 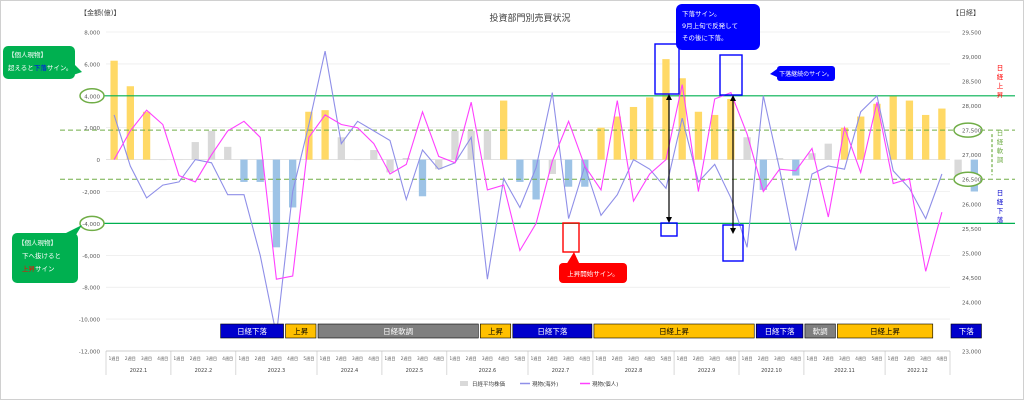 What do you see at coordinates (972, 83) in the screenshot?
I see `right-tick-label: 28,500` at bounding box center [972, 83].